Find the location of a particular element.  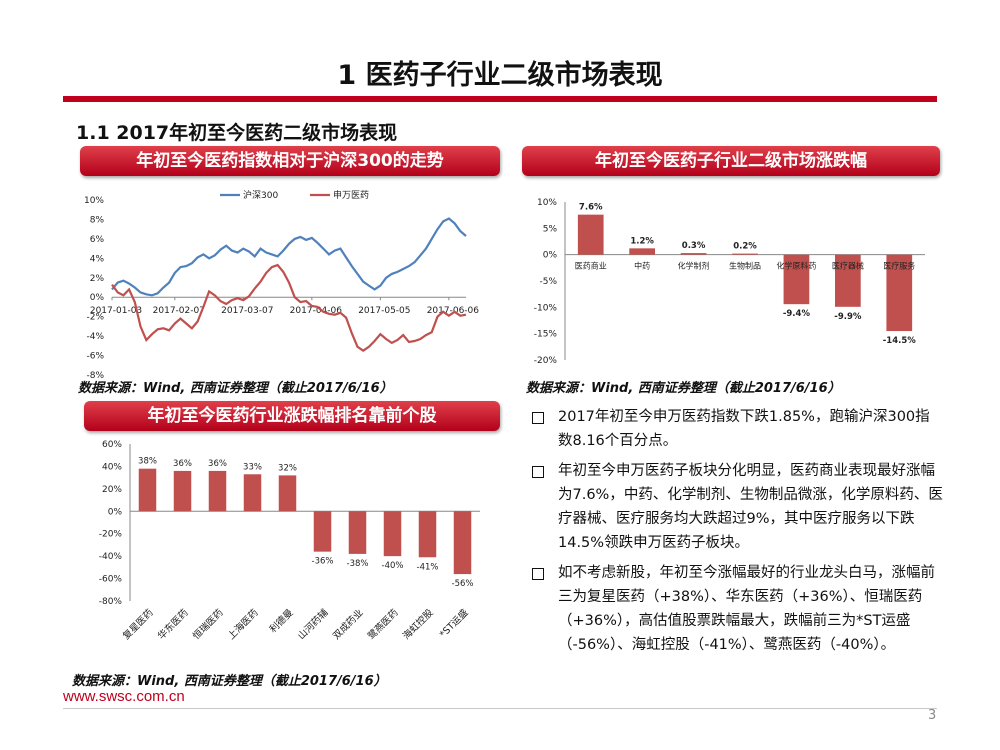

x-tick-label: 2017-06-06 is located at coordinates (453, 311).